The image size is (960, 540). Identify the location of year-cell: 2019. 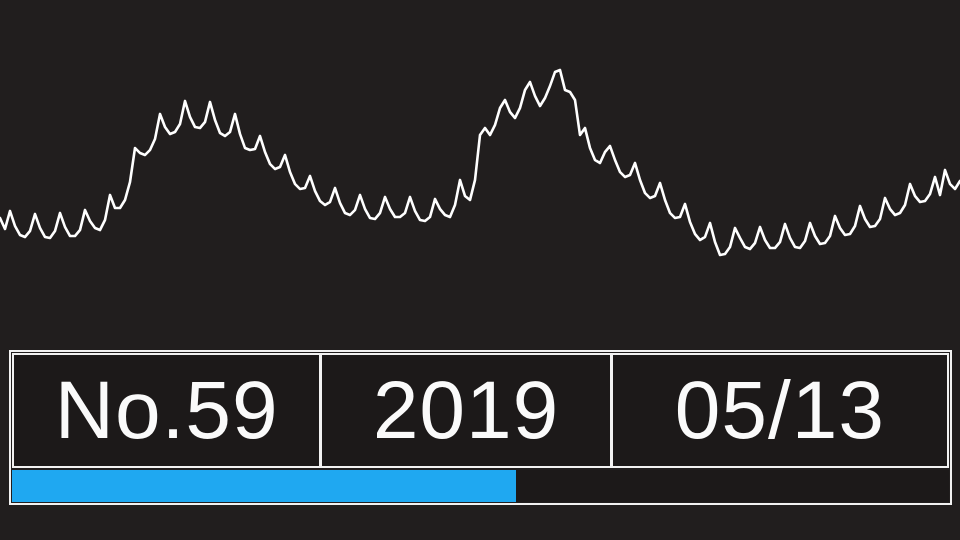
(464, 410).